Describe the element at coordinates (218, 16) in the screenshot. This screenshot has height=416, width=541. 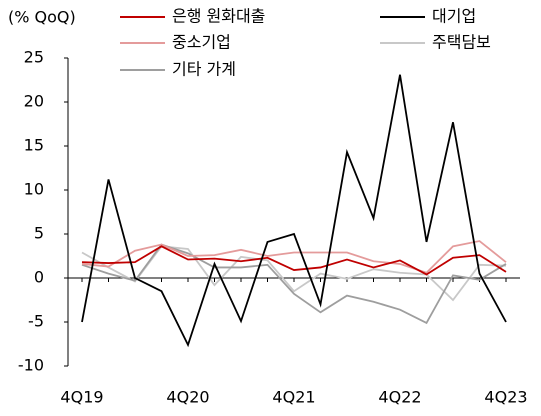
I see `legend-label: 은행 원화대출` at that location.